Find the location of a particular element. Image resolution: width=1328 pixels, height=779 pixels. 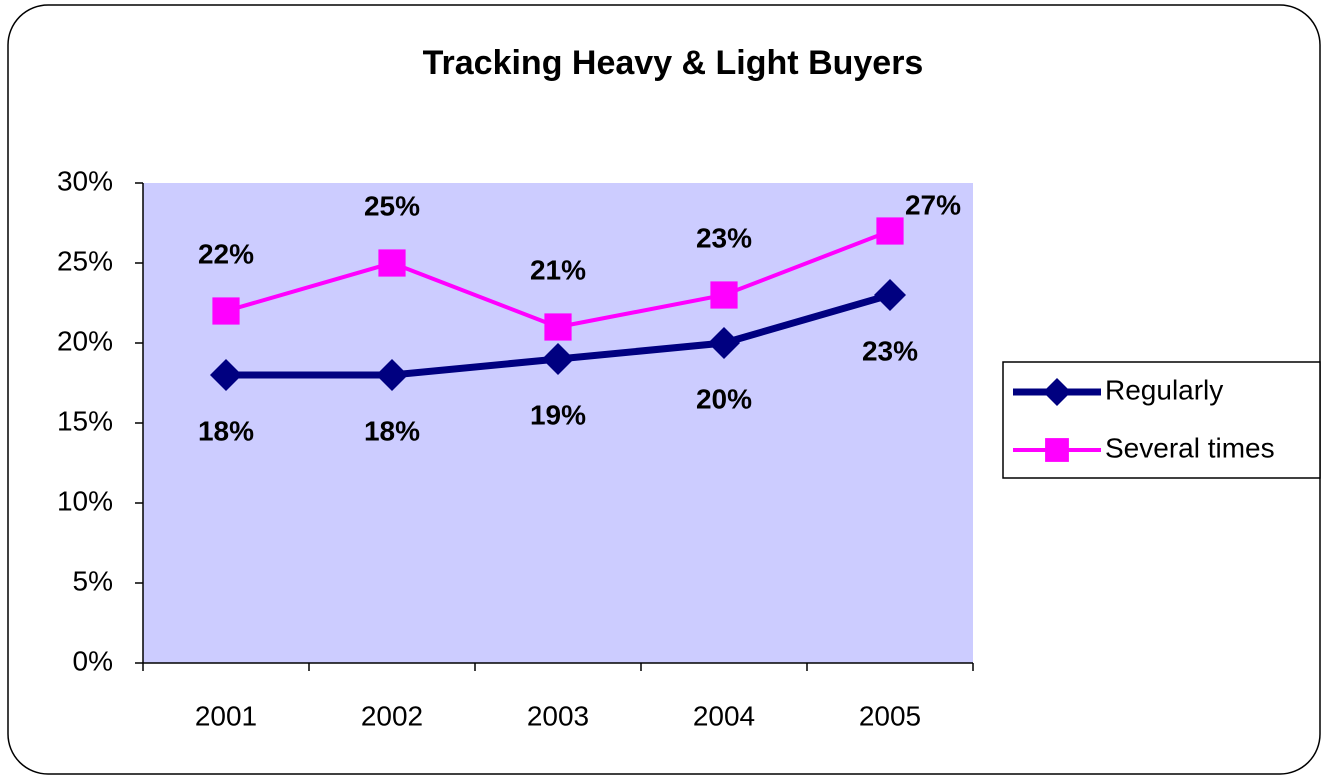

y-tick-label: 10% is located at coordinates (85, 500).